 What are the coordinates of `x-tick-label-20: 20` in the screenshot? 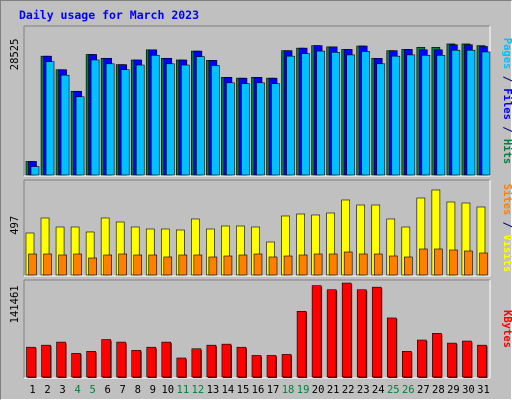 It's located at (318, 390).